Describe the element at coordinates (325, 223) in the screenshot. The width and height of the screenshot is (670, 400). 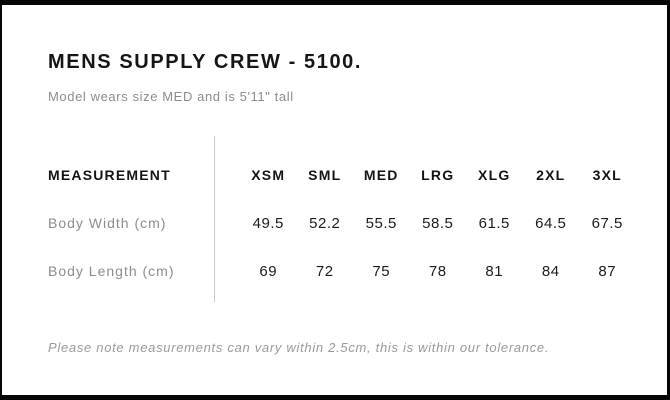
I see `body-width-sml: 52.2` at that location.